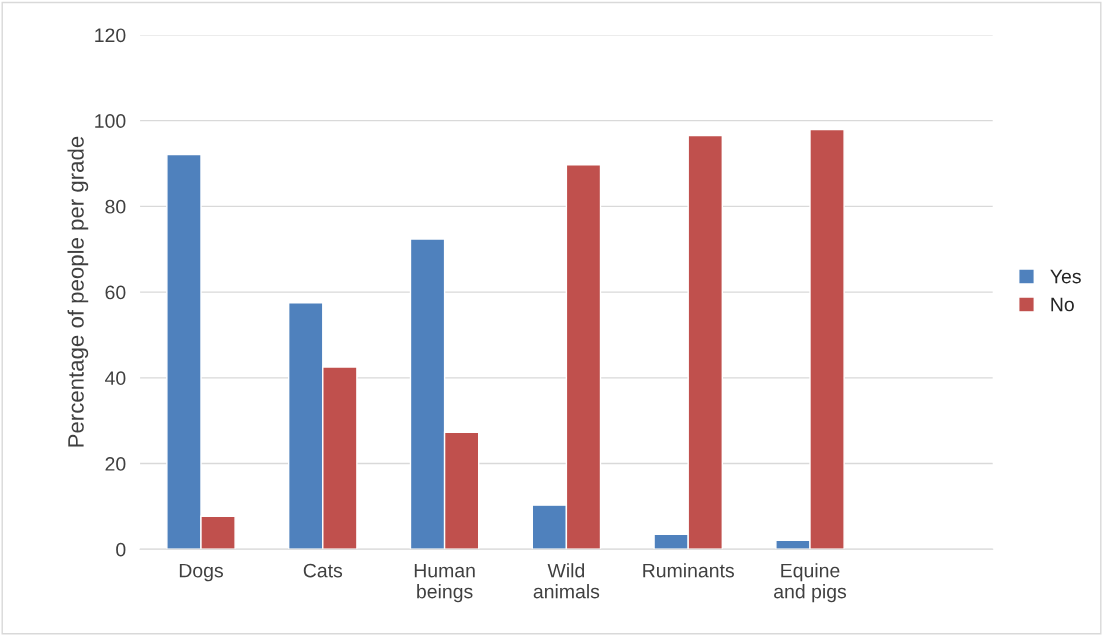  Describe the element at coordinates (444, 583) in the screenshot. I see `x-tick-label: Human beings` at that location.